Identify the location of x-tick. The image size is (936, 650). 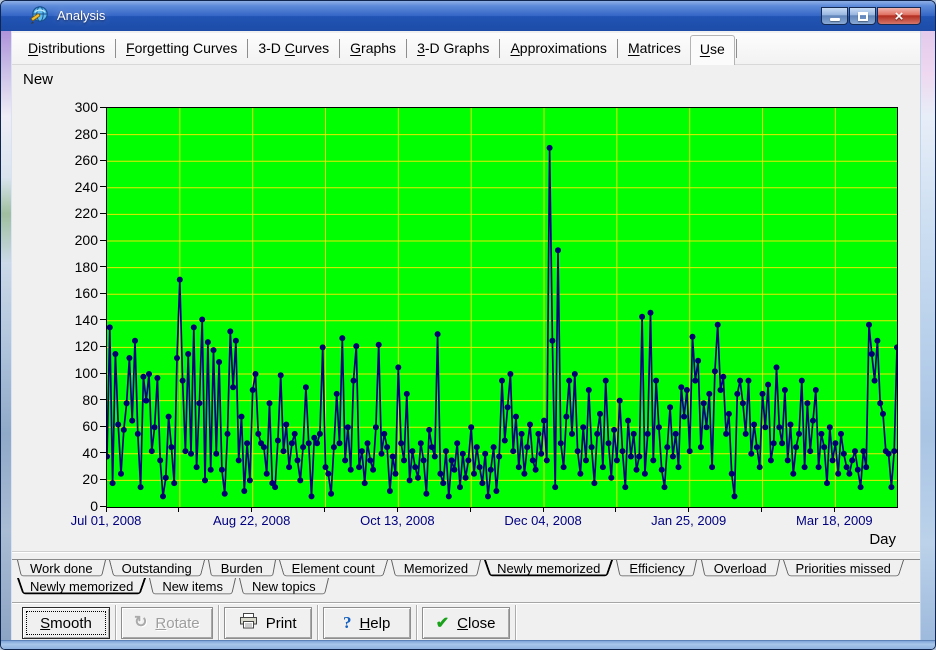
(762, 509).